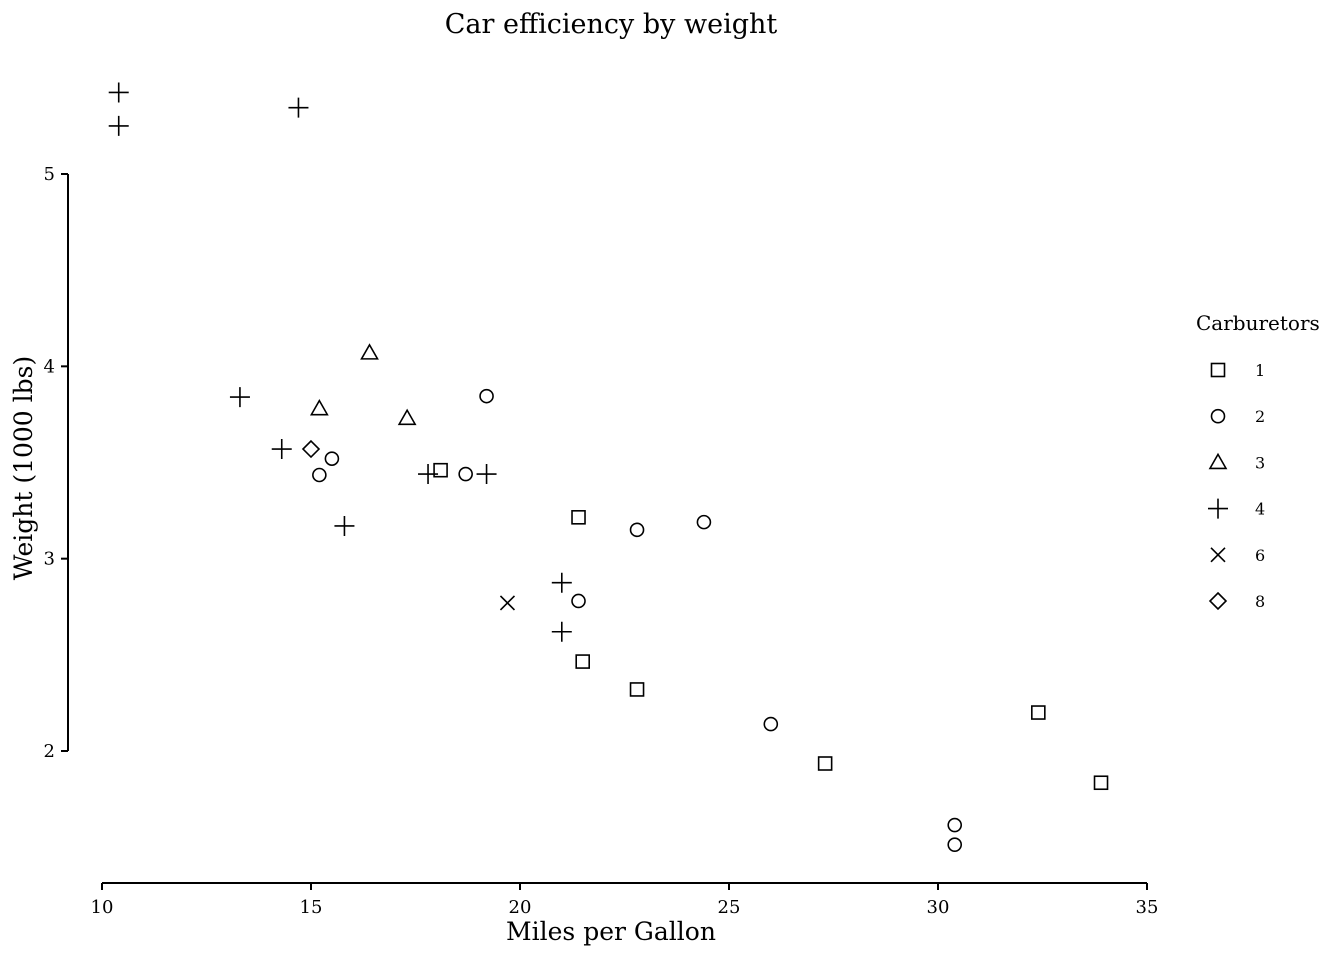  What do you see at coordinates (49, 559) in the screenshot?
I see `y-tick-label: 3` at bounding box center [49, 559].